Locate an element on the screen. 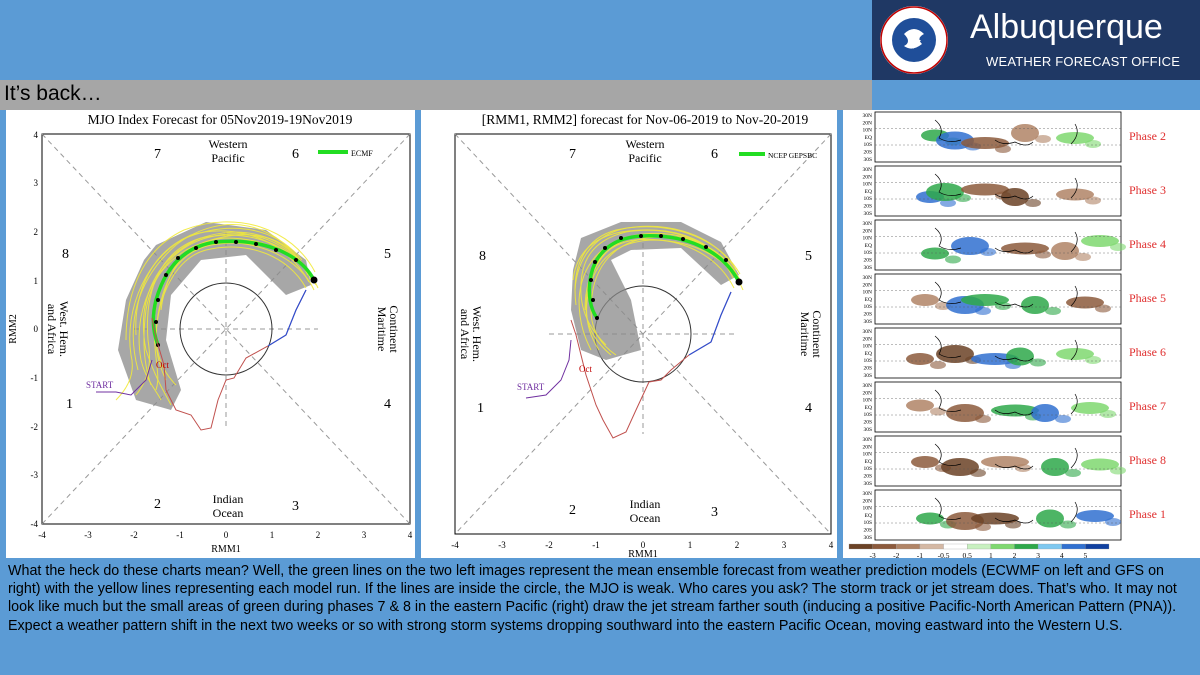 This screenshot has width=1200, height=675. ecmwf-phase-4: 4 is located at coordinates (387, 404).